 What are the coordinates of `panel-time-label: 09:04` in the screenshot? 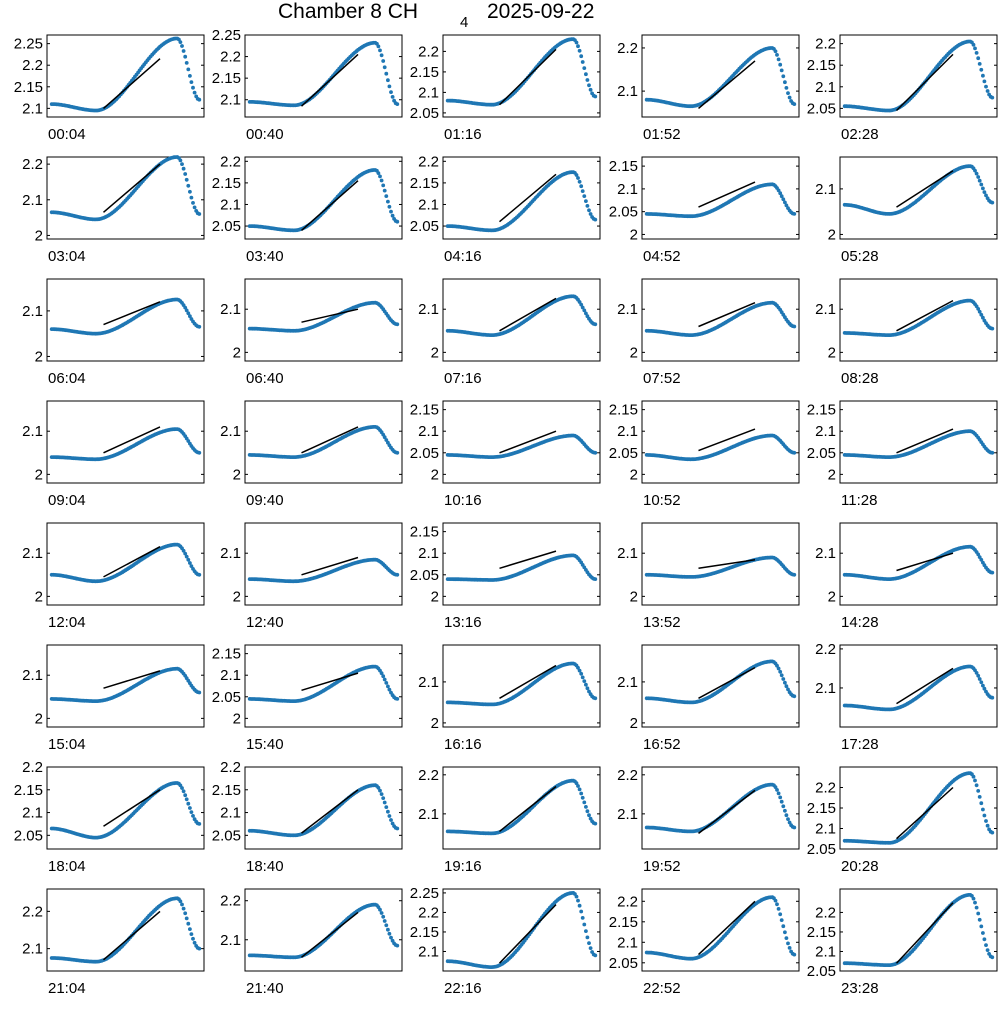 It's located at (67, 500).